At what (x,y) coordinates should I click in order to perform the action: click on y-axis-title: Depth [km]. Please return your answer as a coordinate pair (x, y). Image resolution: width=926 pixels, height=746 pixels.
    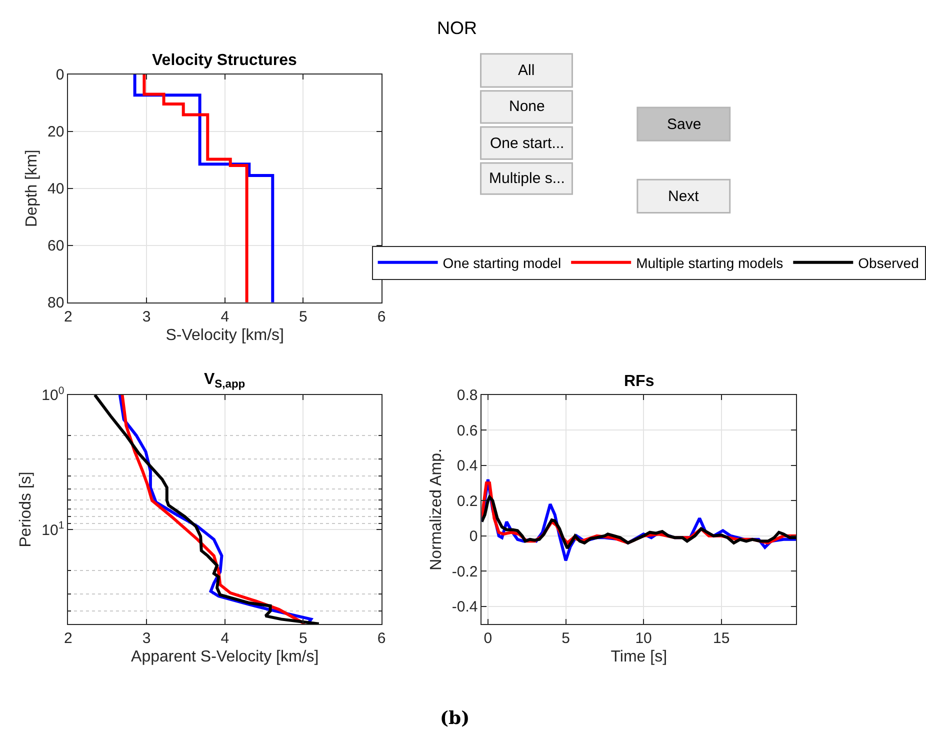
    Looking at the image, I should click on (31, 189).